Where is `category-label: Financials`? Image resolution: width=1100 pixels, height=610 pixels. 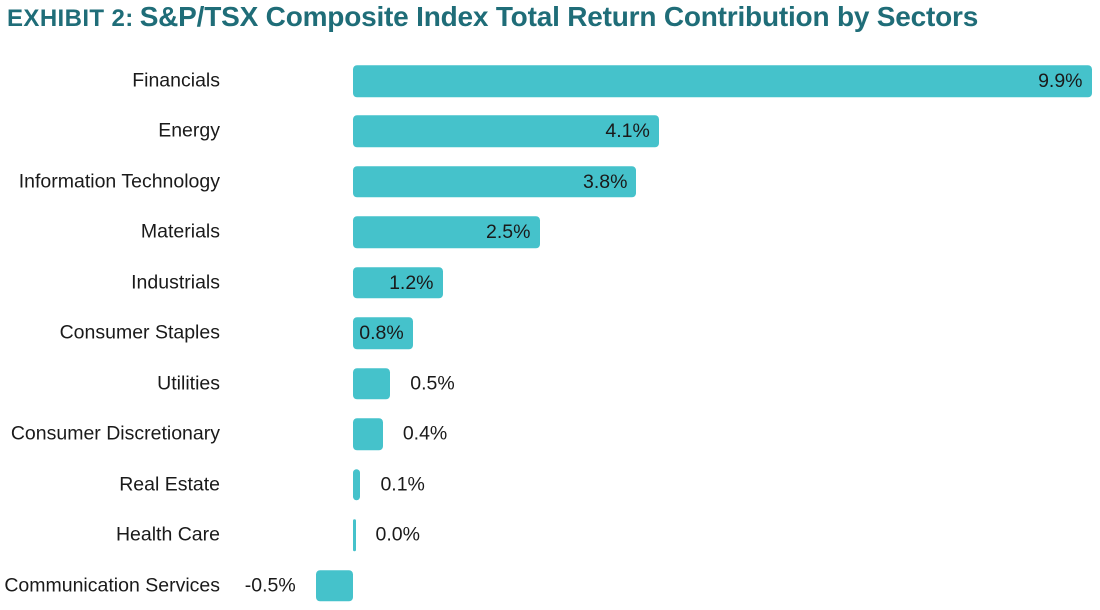
category-label: Financials is located at coordinates (176, 80).